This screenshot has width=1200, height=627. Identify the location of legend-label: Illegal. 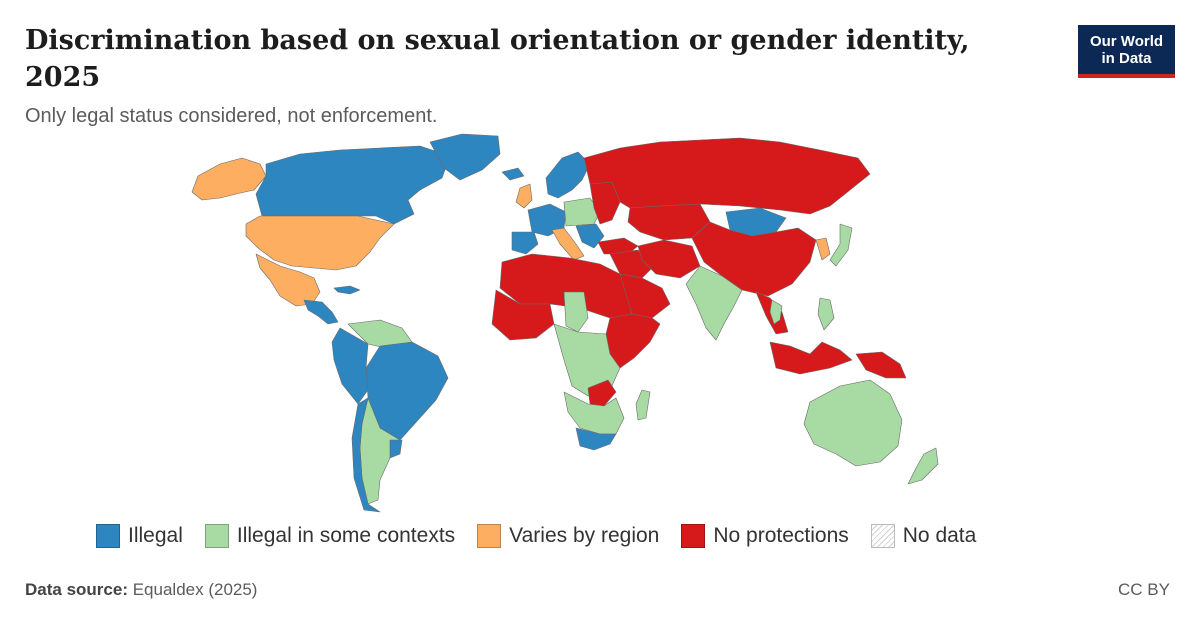
(155, 535).